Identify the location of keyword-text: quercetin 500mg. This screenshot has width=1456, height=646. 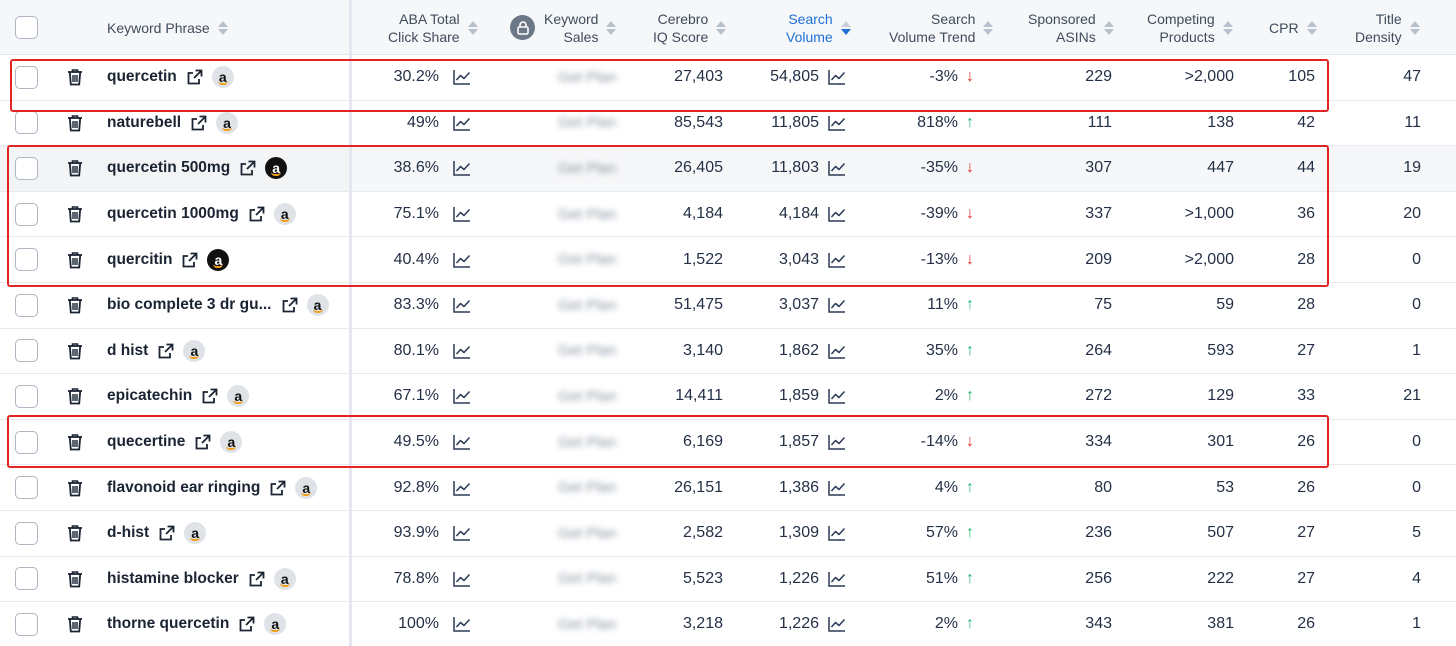
(169, 168).